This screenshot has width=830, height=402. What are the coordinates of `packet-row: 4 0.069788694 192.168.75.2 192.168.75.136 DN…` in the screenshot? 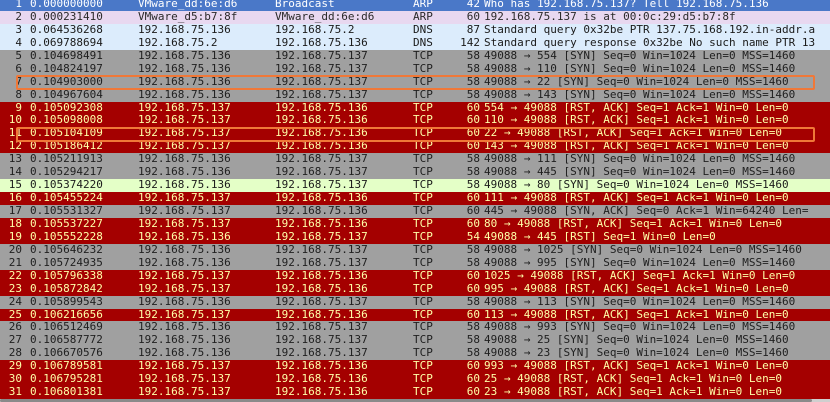 It's located at (415, 42).